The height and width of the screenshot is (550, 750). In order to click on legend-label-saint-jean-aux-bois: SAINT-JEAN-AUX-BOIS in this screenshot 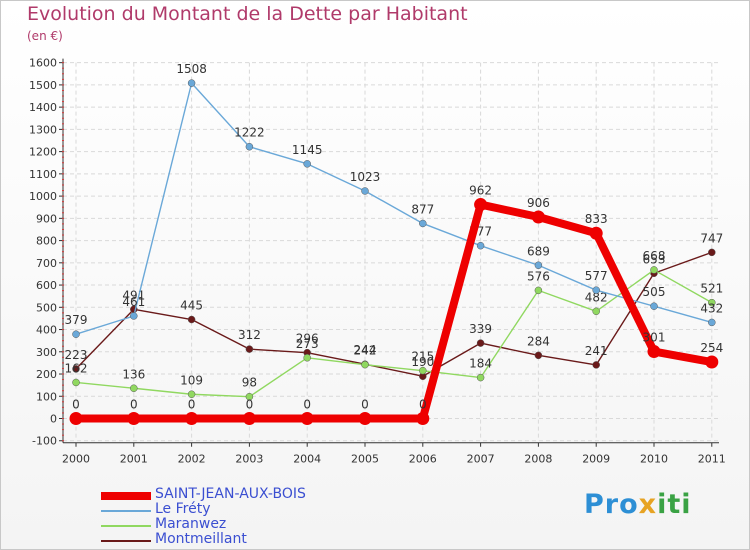, I will do `click(230, 494)`.